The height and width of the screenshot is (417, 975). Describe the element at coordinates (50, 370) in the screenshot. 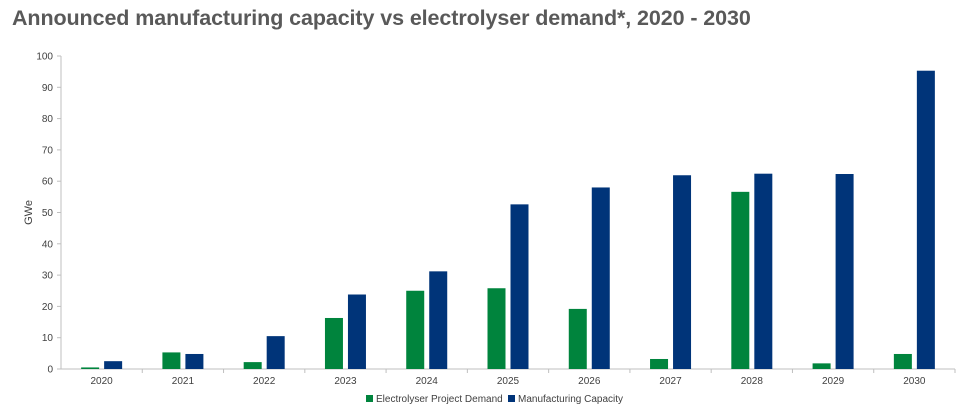

I see `y-tick-label: 0` at that location.